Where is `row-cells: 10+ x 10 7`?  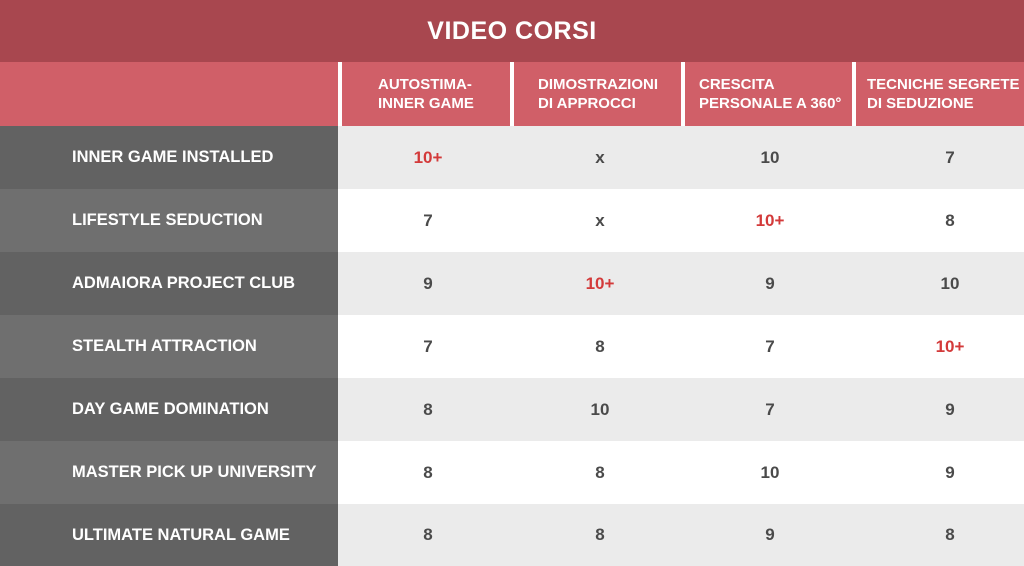 row-cells: 10+ x 10 7 is located at coordinates (681, 157).